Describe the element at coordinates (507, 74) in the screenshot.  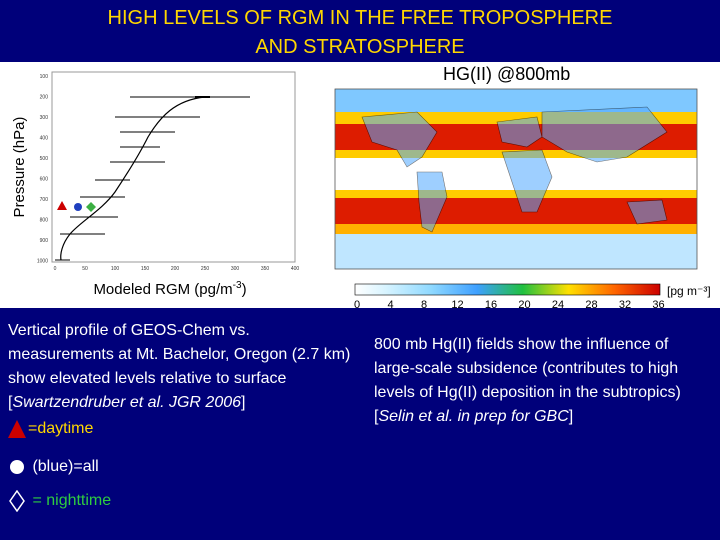
I see `map-title: HG(II) @800mb` at that location.